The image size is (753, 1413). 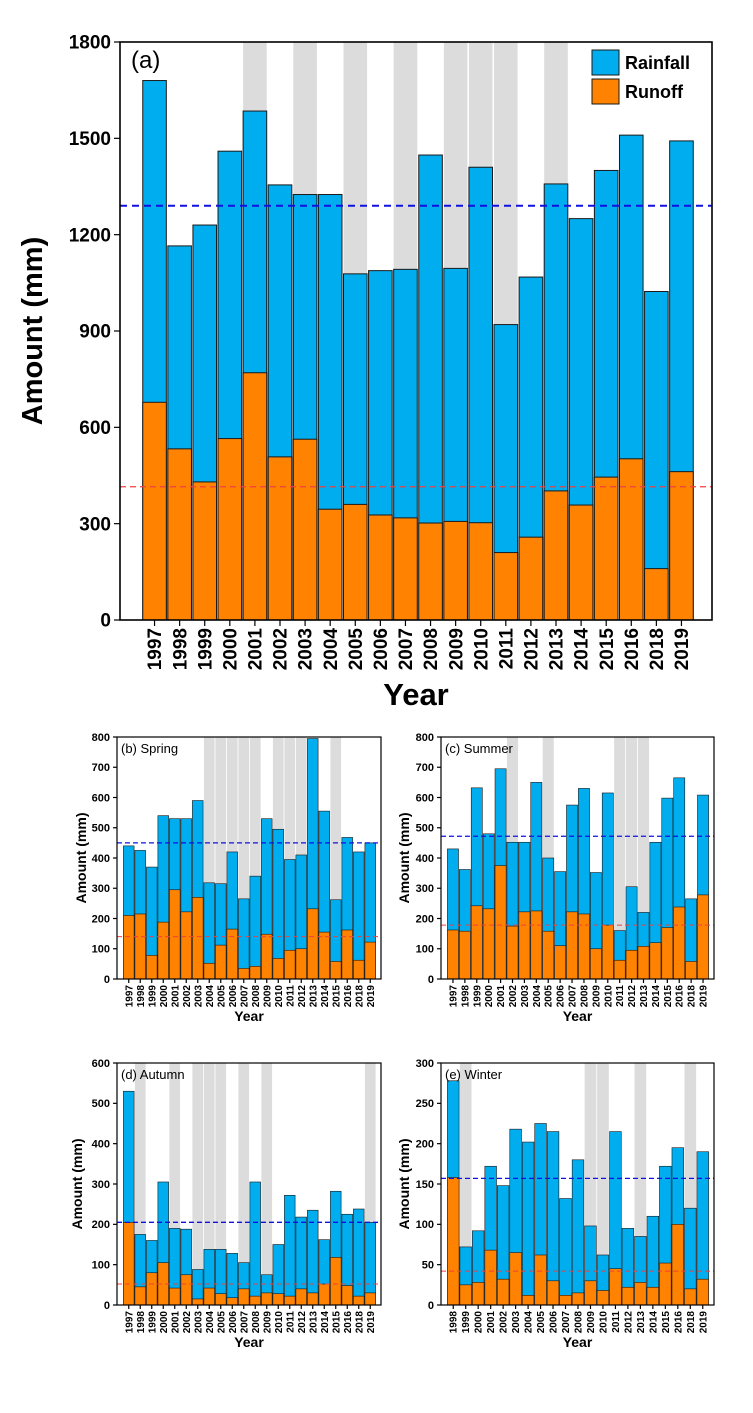 I want to click on y-tick-label: 1800, so click(x=90, y=43).